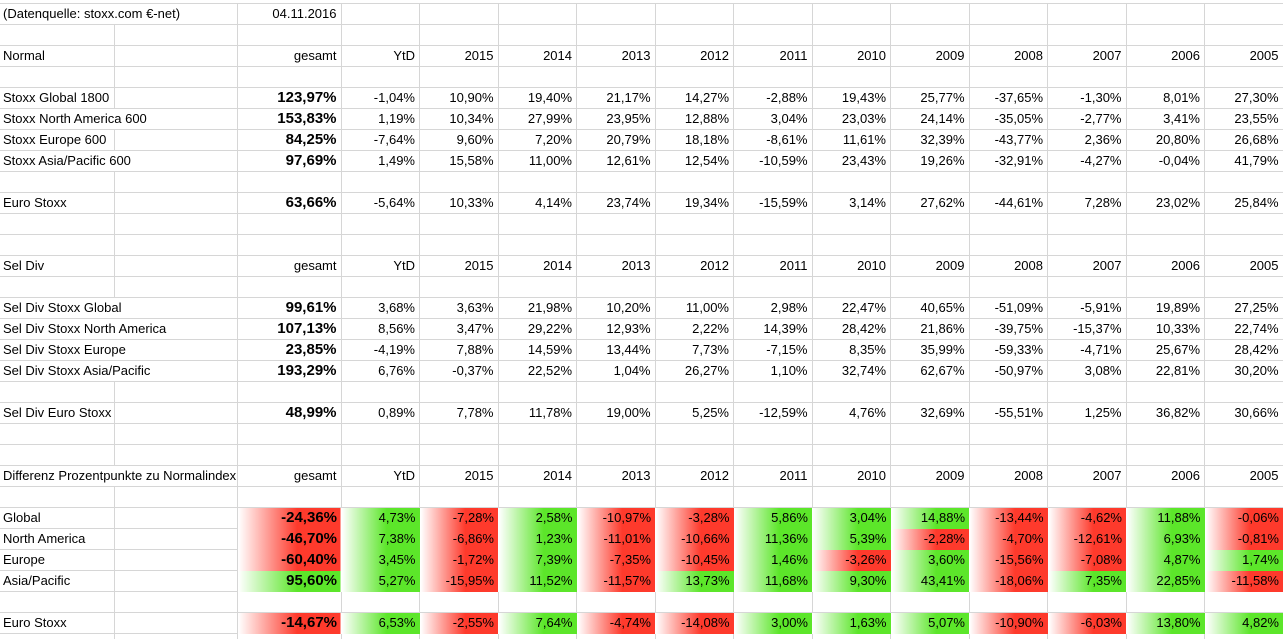 The width and height of the screenshot is (1283, 639). I want to click on row-label-cell: Europe, so click(119, 560).